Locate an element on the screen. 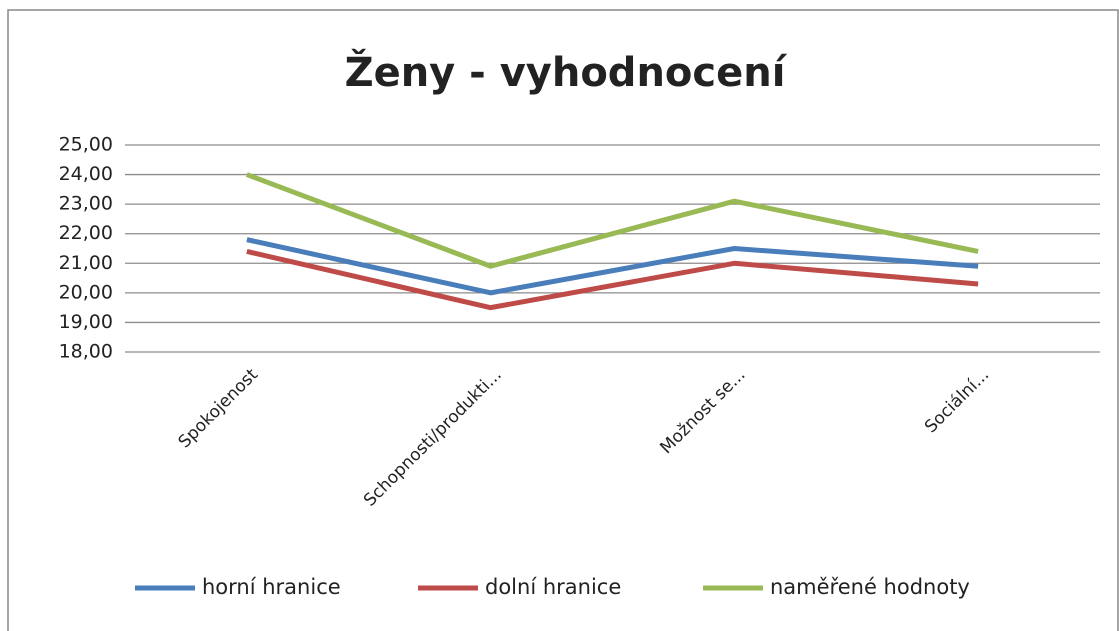 Image resolution: width=1119 pixels, height=631 pixels. legend-label: dolní hranice is located at coordinates (553, 587).